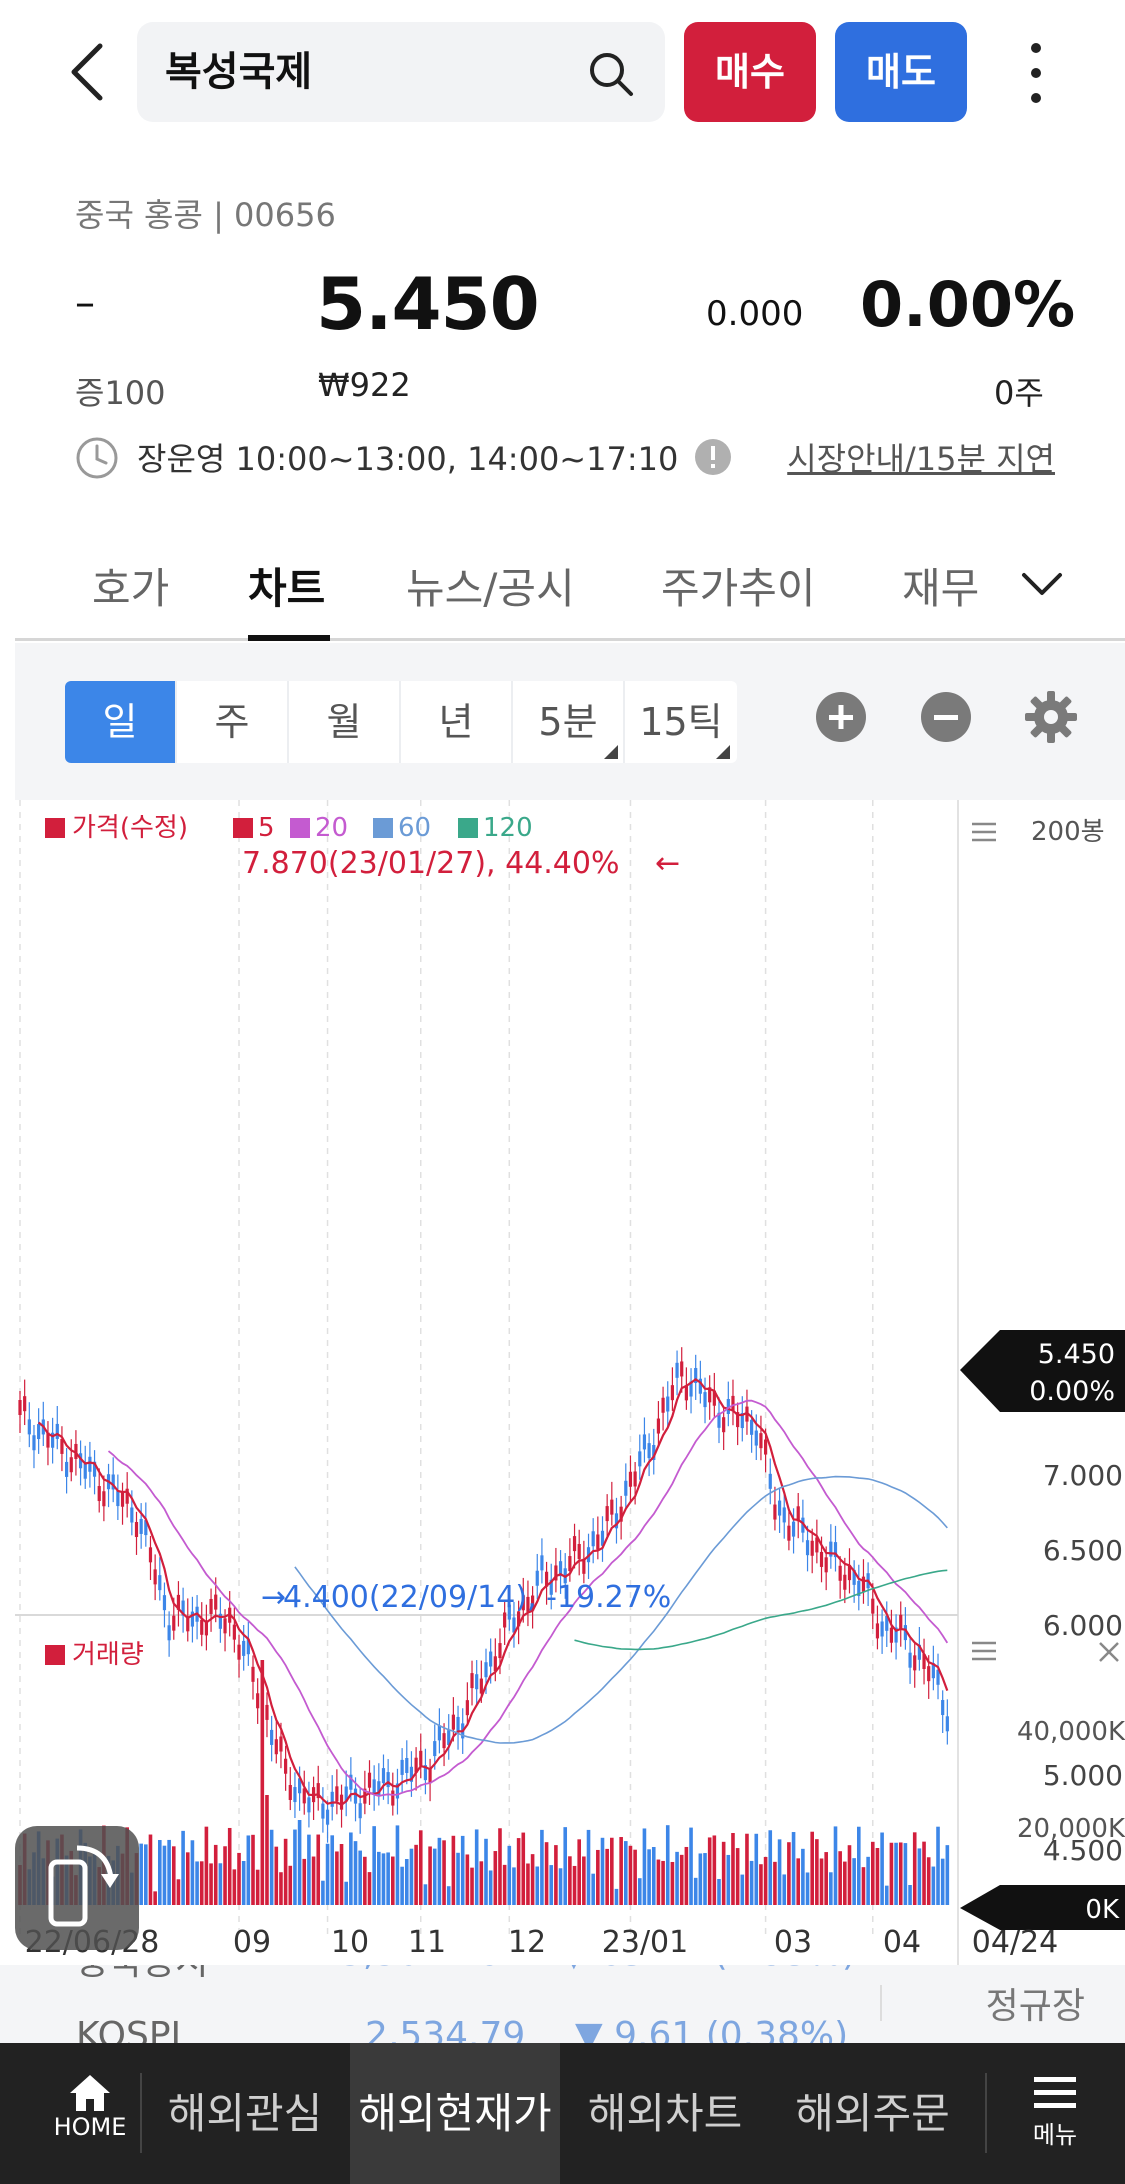 This screenshot has width=1125, height=2184. Describe the element at coordinates (273, 1597) in the screenshot. I see `low-arrow: →` at that location.